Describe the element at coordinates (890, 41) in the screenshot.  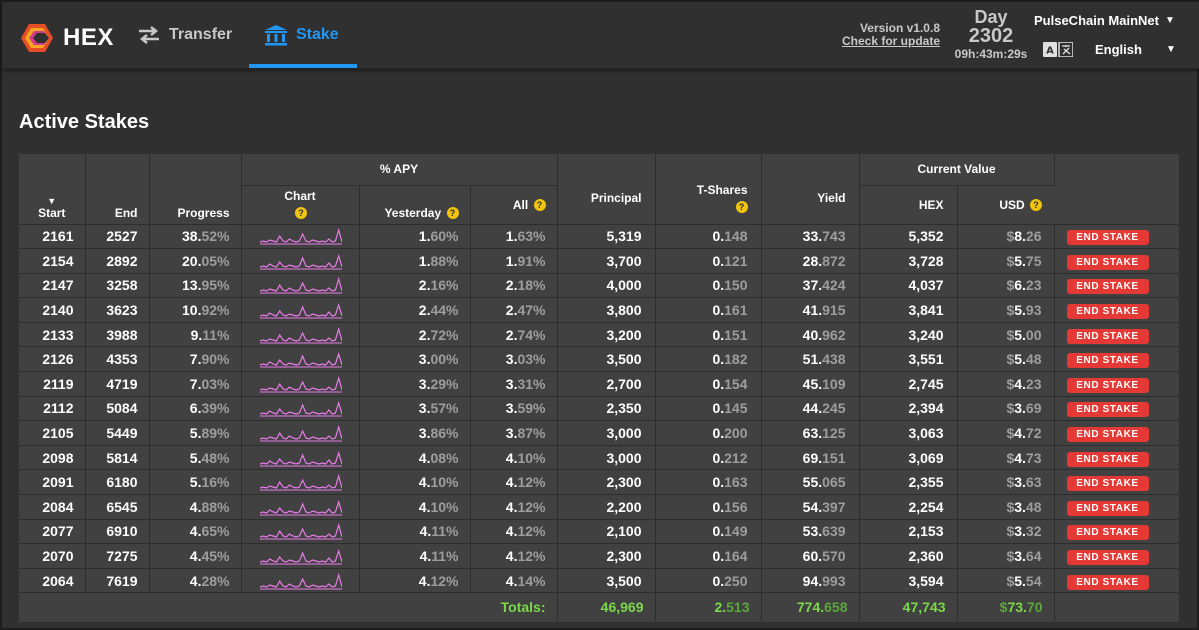
I see `check-update-link: Check for update` at that location.